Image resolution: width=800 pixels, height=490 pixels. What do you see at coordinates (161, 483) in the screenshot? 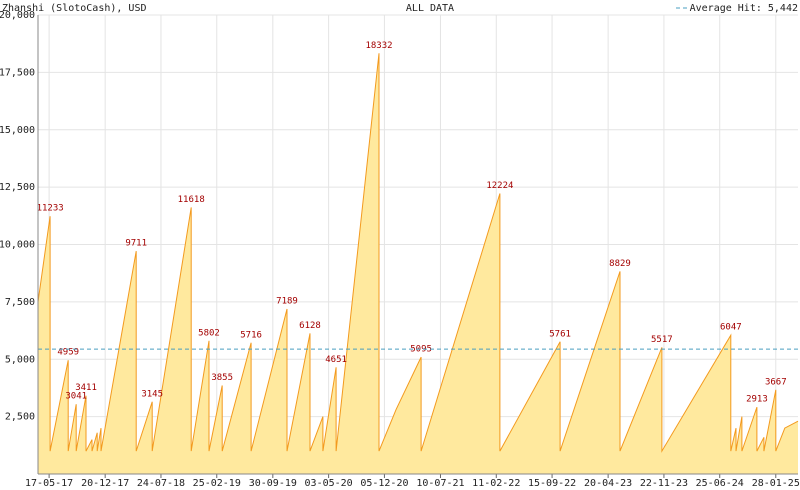
I see `x-tick-label: 24-07-18` at bounding box center [161, 483].